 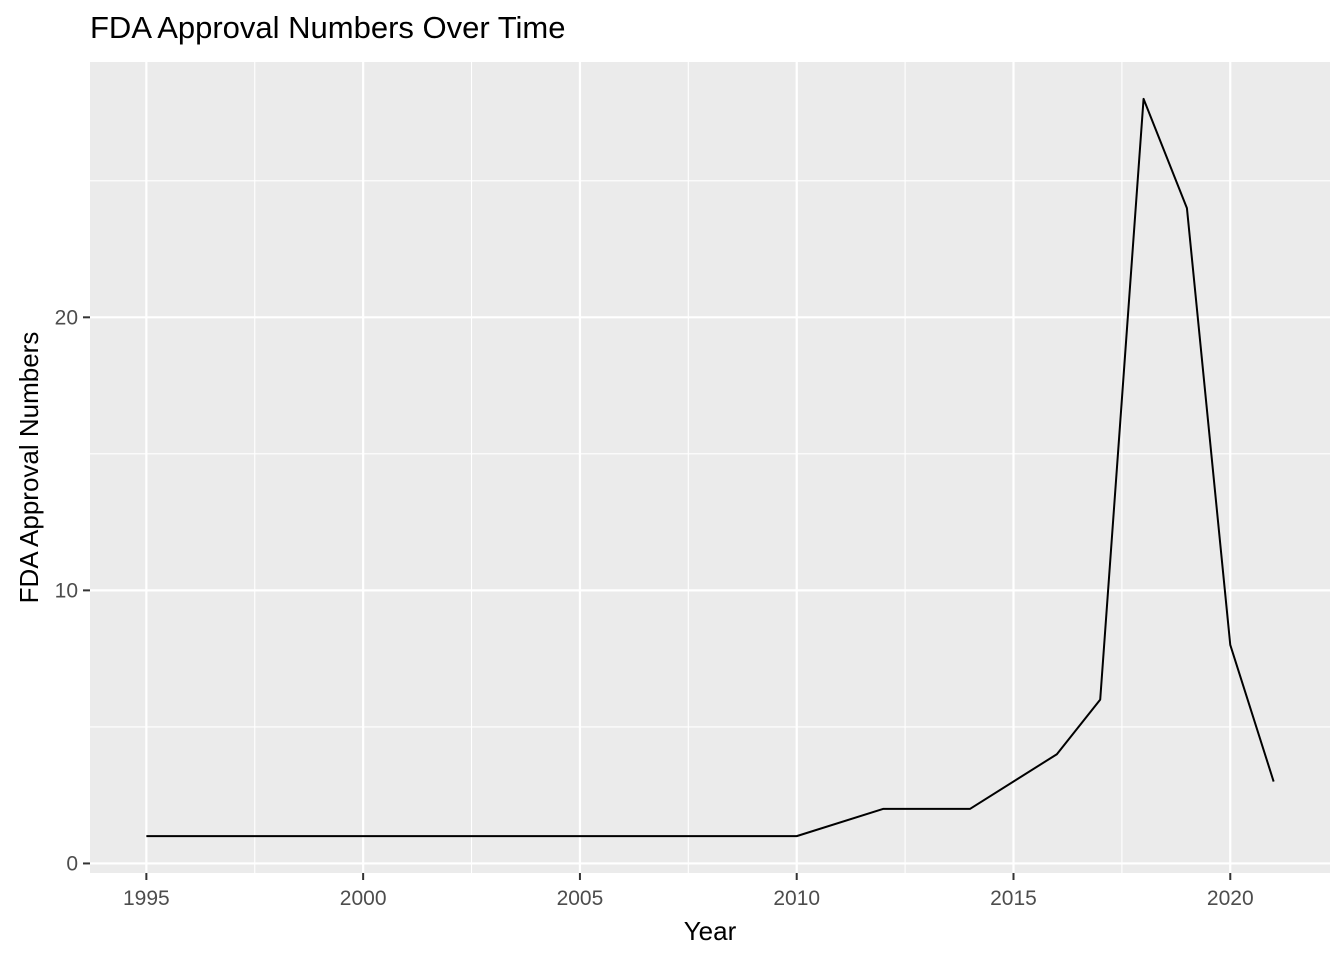 What do you see at coordinates (688, 898) in the screenshot?
I see `x-tick-labels: 1995 2000 2005 2010 2015 2020` at bounding box center [688, 898].